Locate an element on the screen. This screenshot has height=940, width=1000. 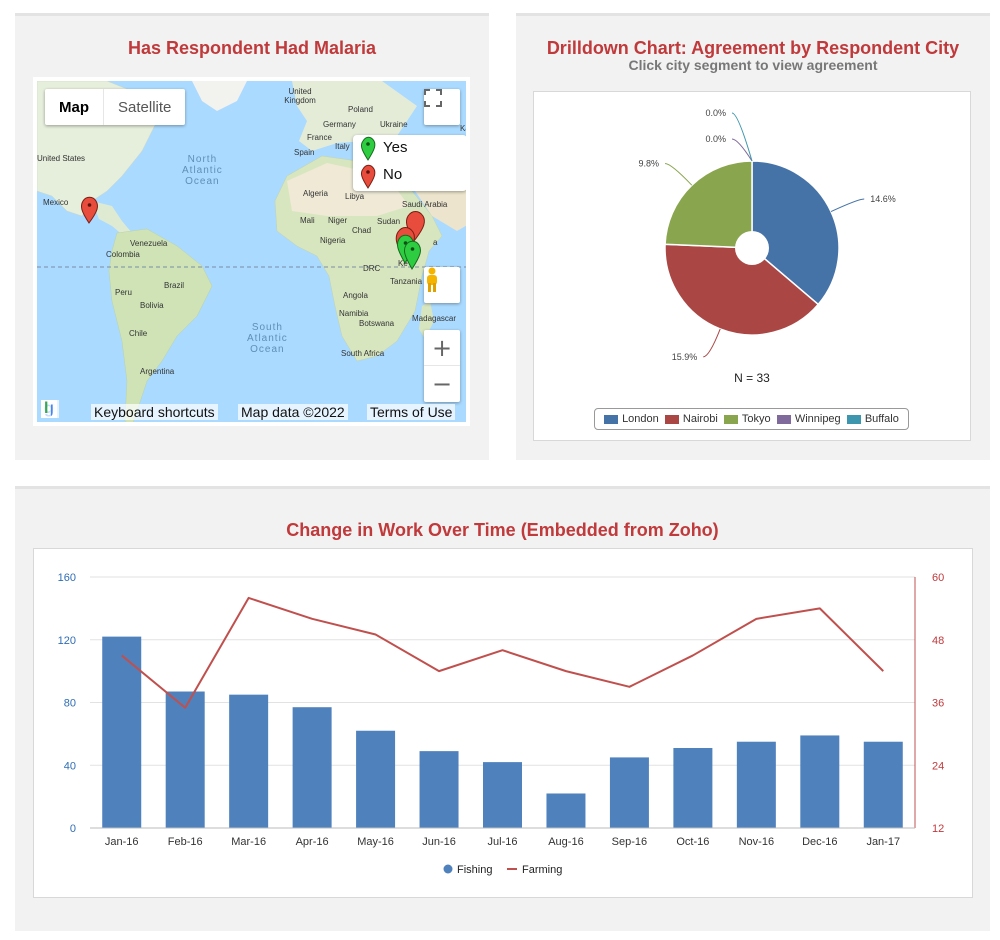
label-libya: Libya is located at coordinates (355, 196).